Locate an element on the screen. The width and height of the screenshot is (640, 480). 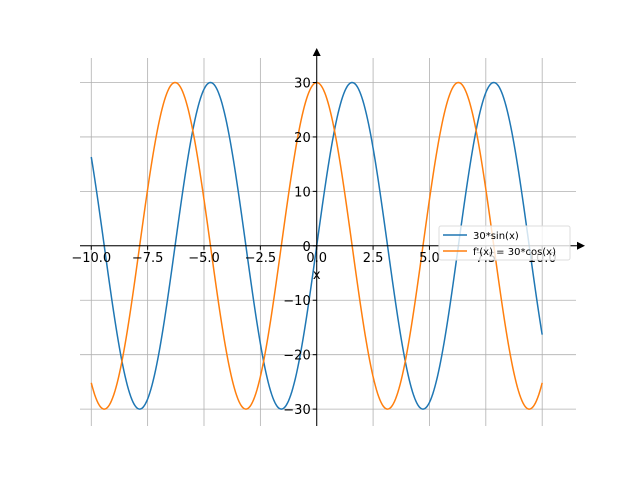
x-axis-arrow is located at coordinates (581, 245).